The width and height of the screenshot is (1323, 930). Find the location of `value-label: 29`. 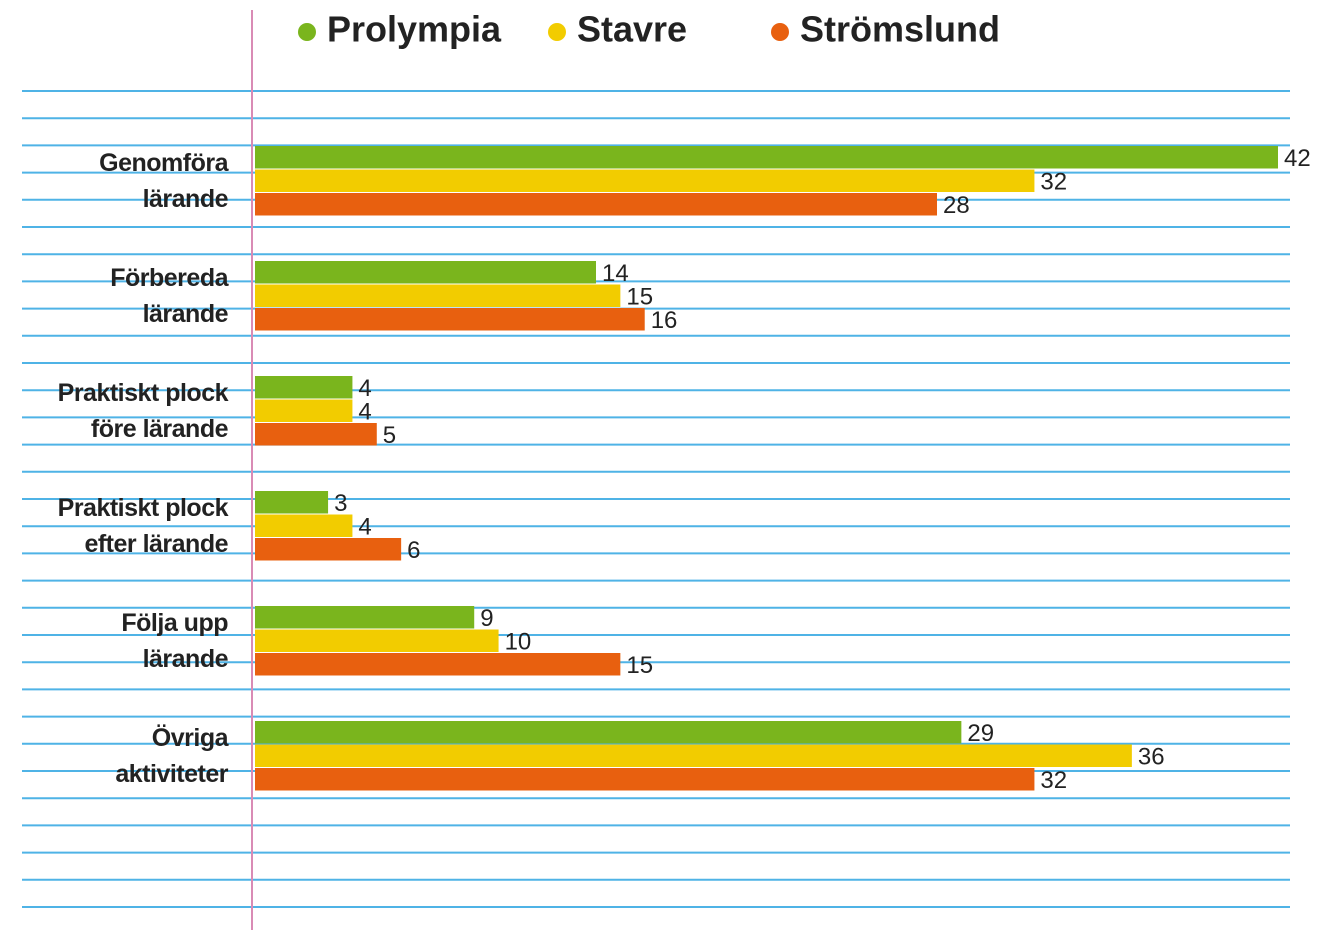

value-label: 29 is located at coordinates (980, 733).